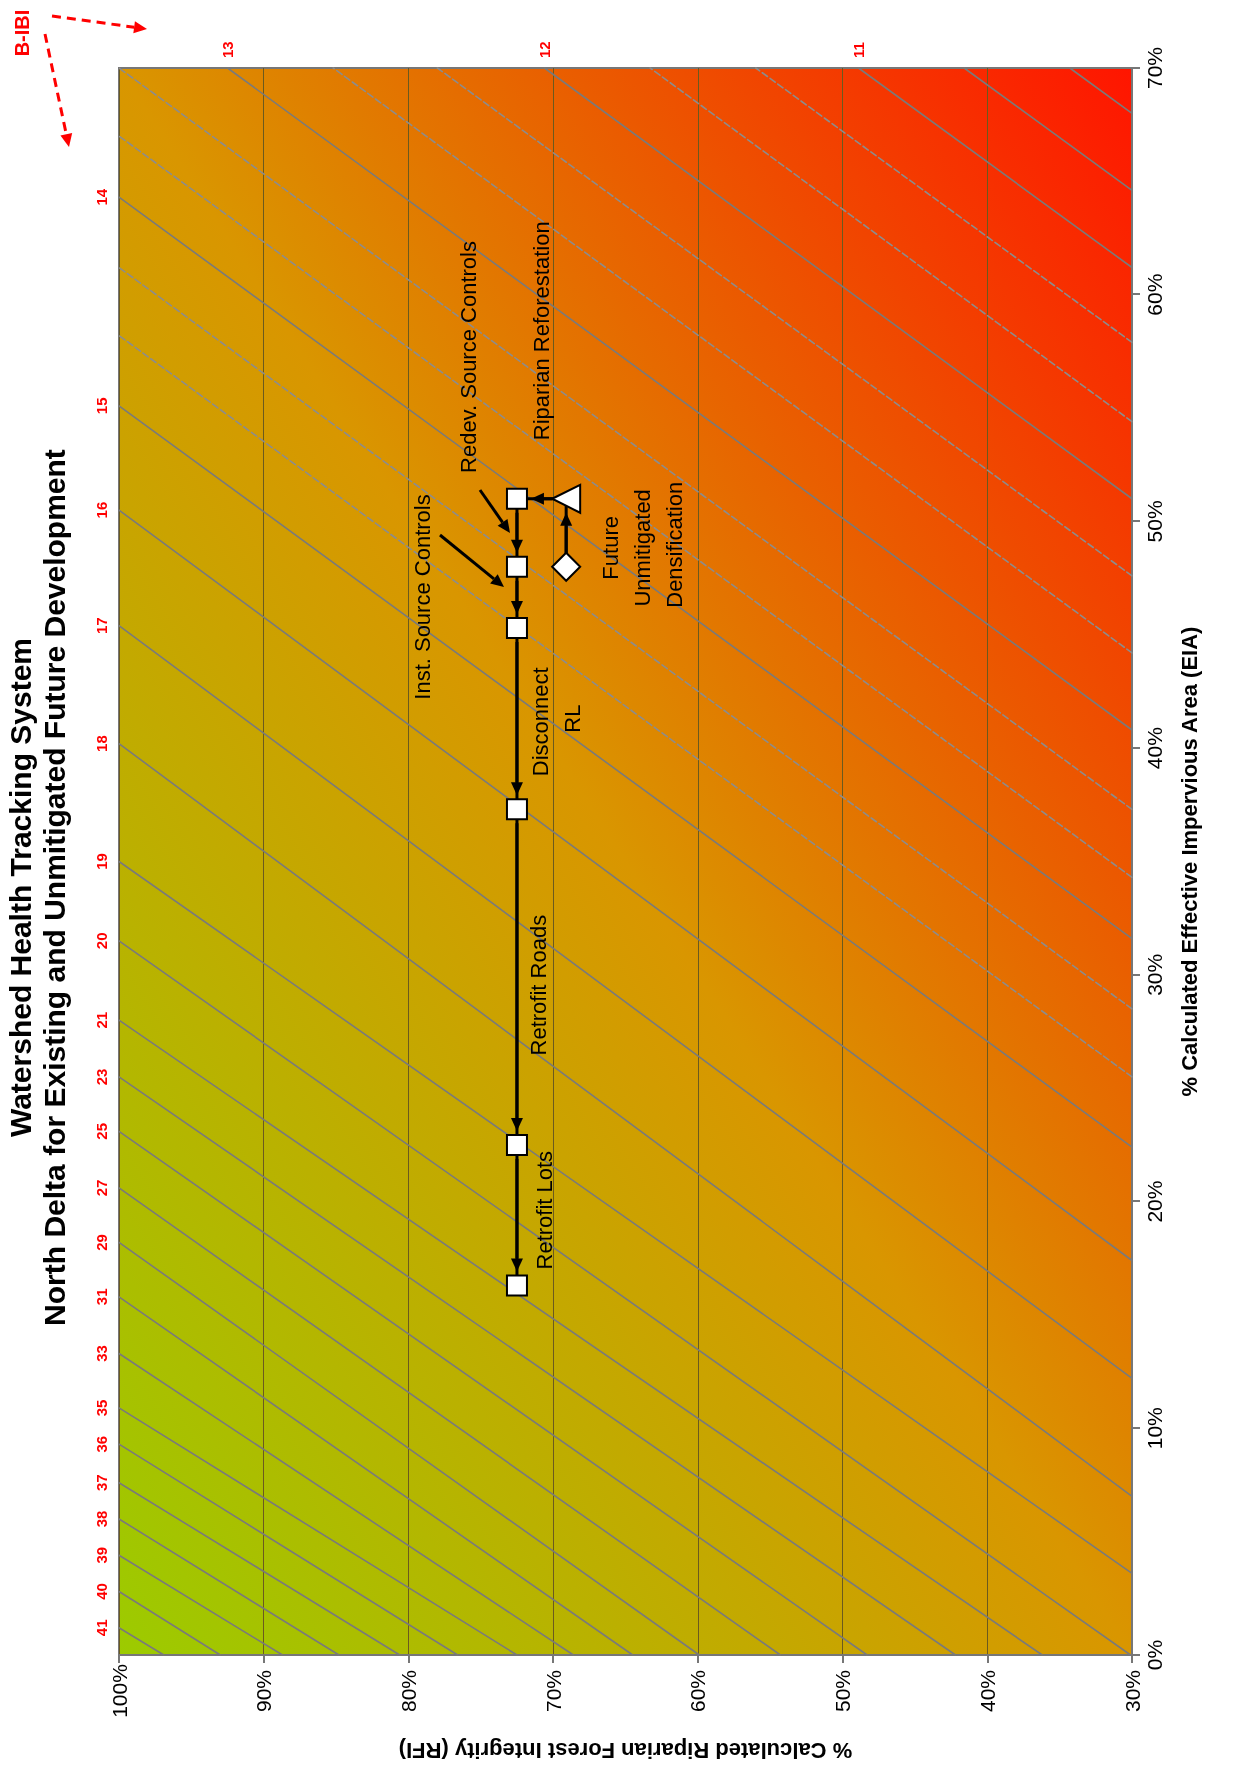 The width and height of the screenshot is (1243, 1775). Describe the element at coordinates (843, 1691) in the screenshot. I see `x-tick-label: 50%` at that location.